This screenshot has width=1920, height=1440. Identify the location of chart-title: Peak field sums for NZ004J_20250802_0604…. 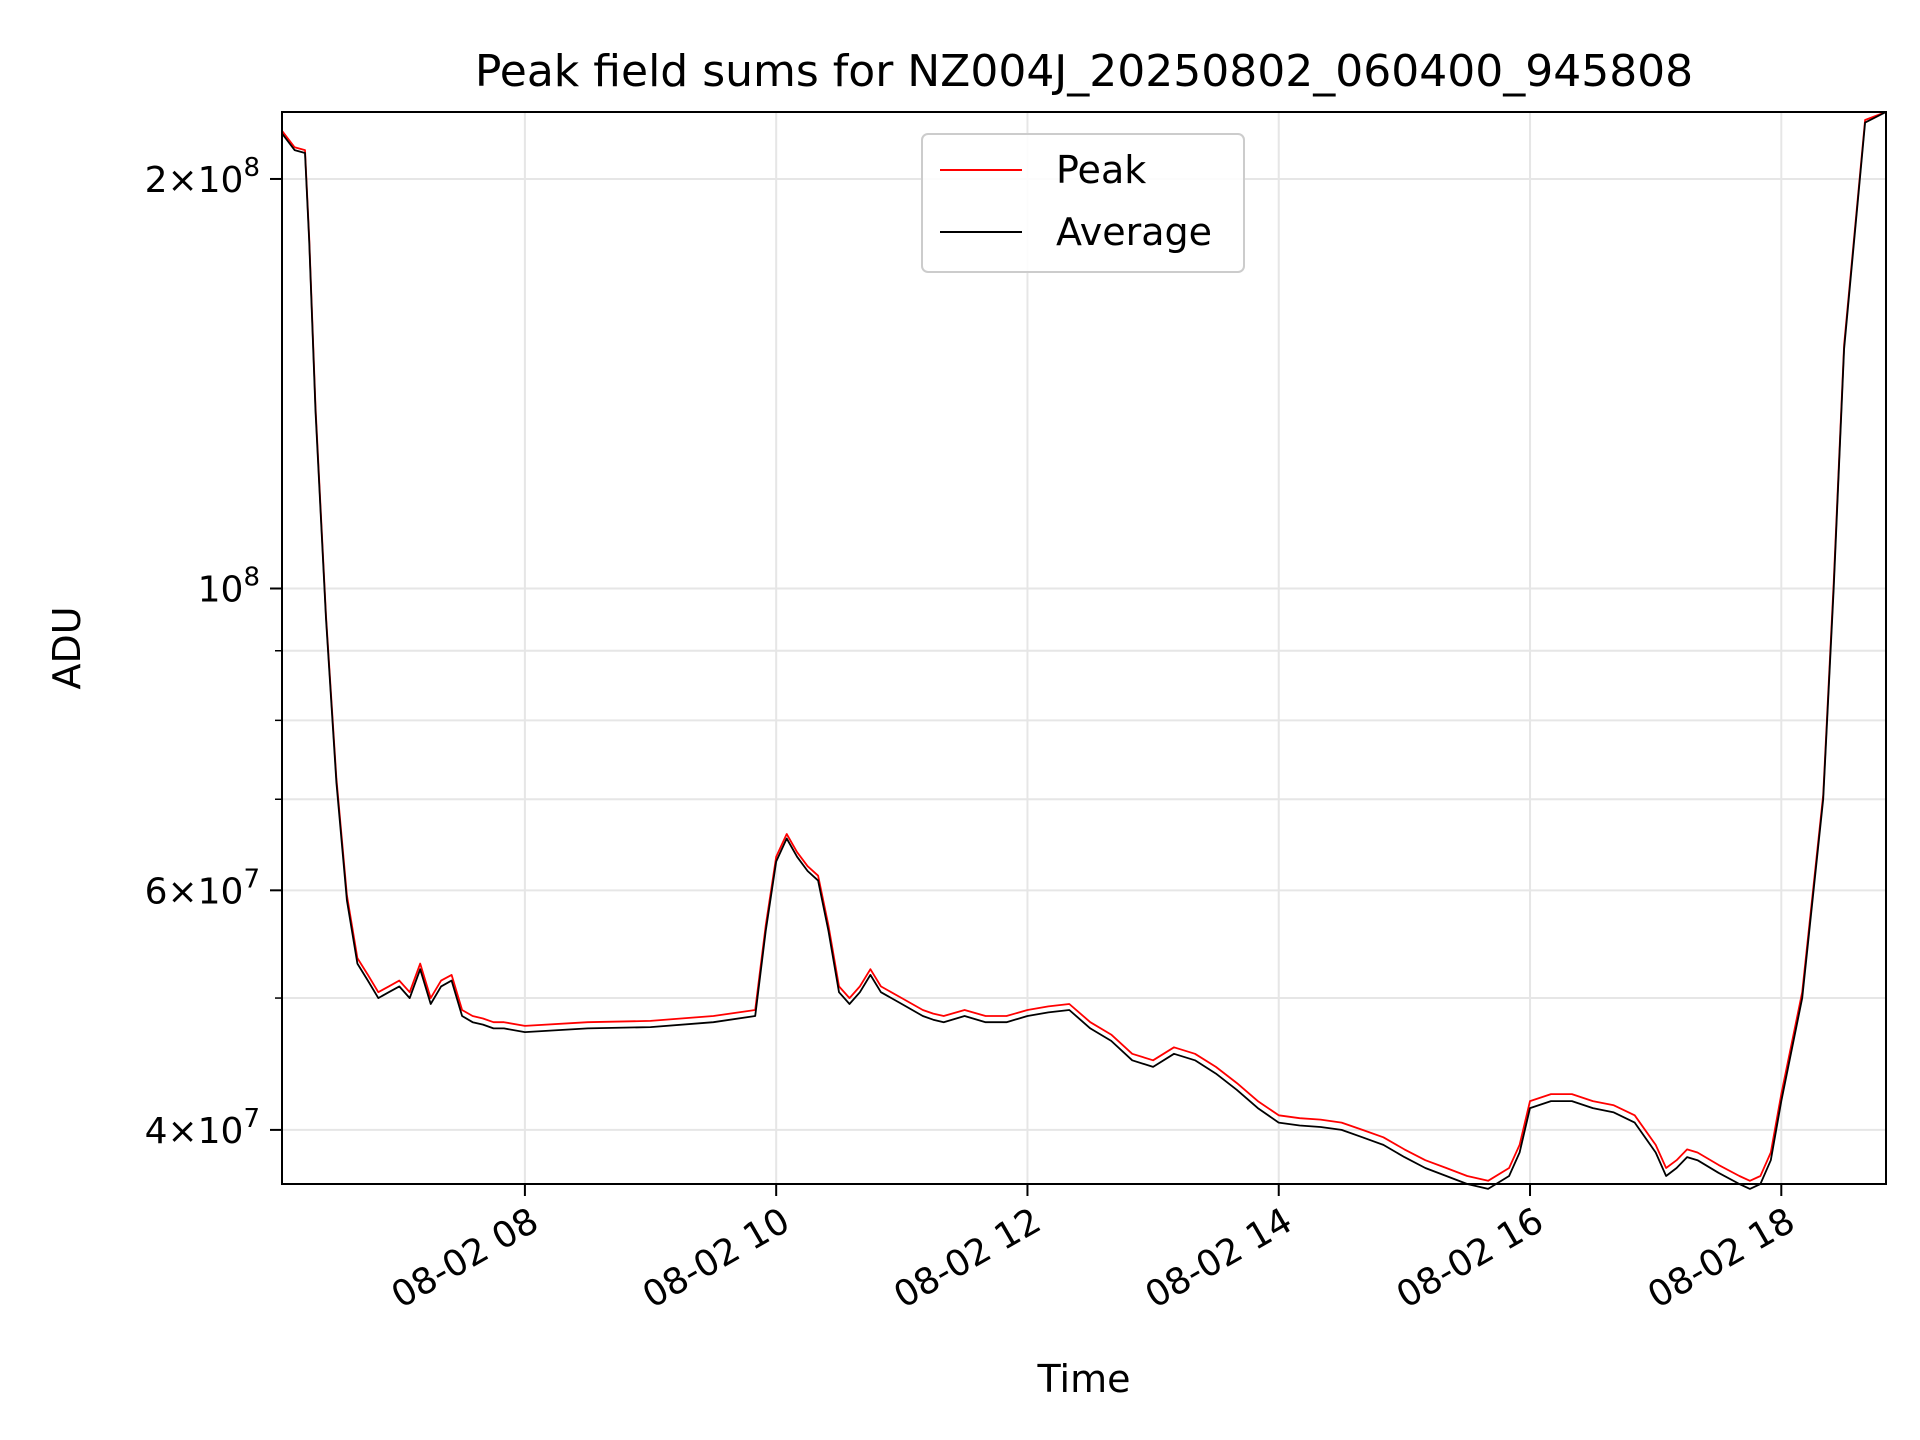
(1084, 71).